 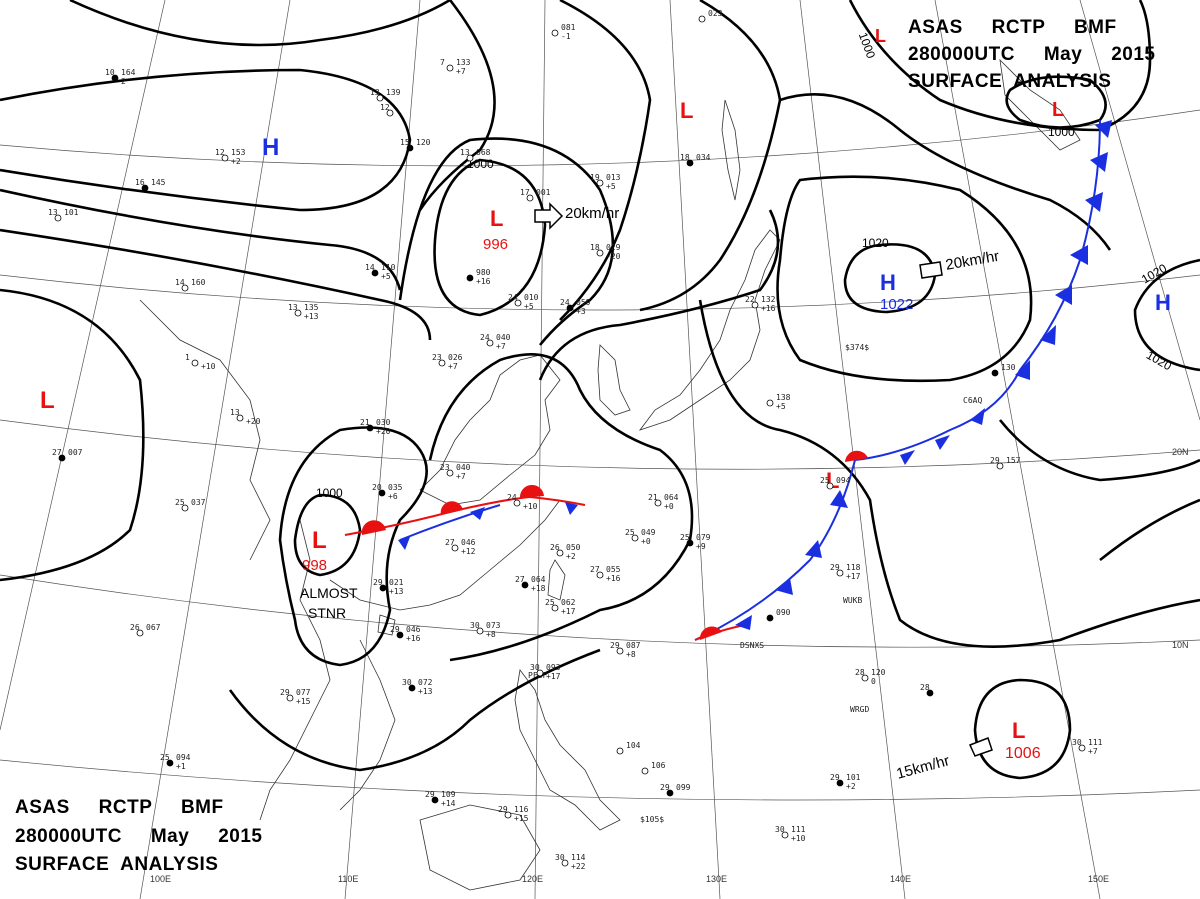 What do you see at coordinates (972, 400) in the screenshot?
I see `station-id-g: C6AQ` at bounding box center [972, 400].